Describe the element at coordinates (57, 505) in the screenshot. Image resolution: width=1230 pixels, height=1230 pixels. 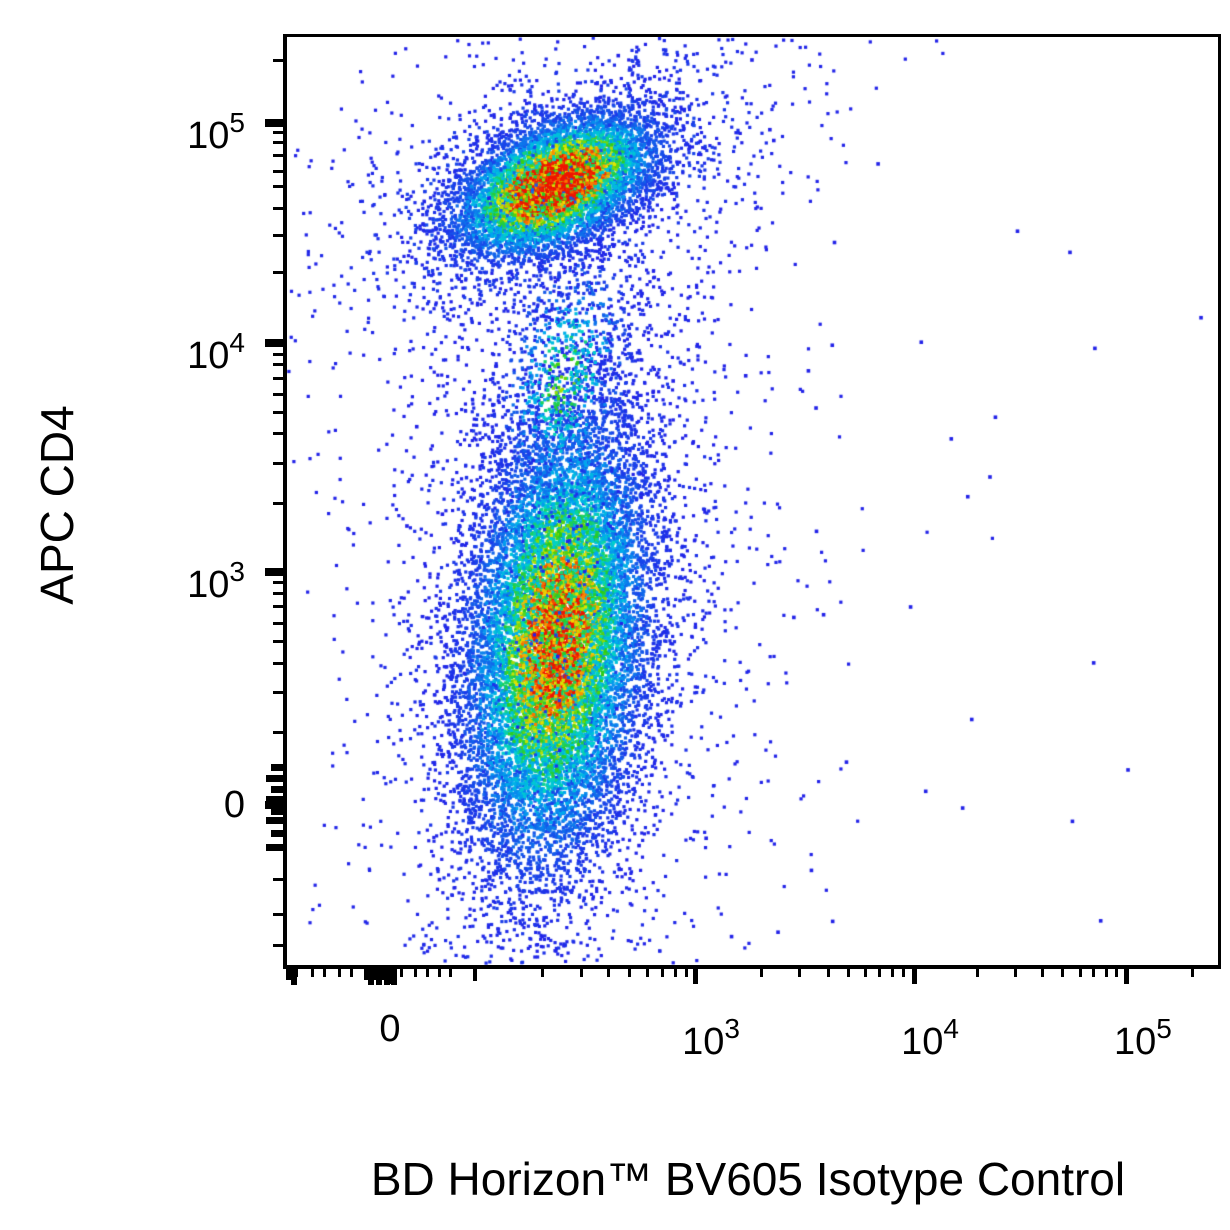
I see `y-axis-title: APC CD4` at that location.